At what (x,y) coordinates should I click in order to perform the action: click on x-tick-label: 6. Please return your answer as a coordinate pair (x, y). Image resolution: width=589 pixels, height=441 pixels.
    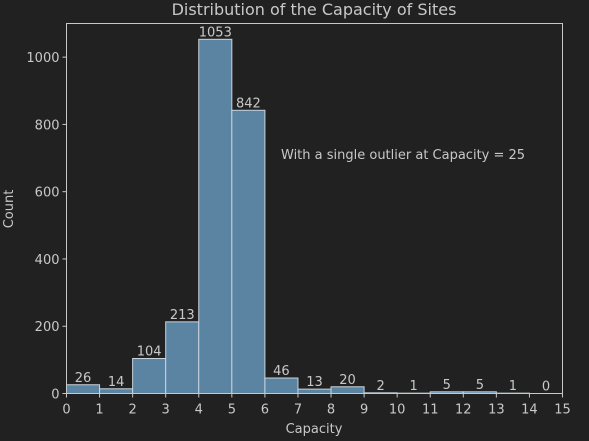
    Looking at the image, I should click on (265, 410).